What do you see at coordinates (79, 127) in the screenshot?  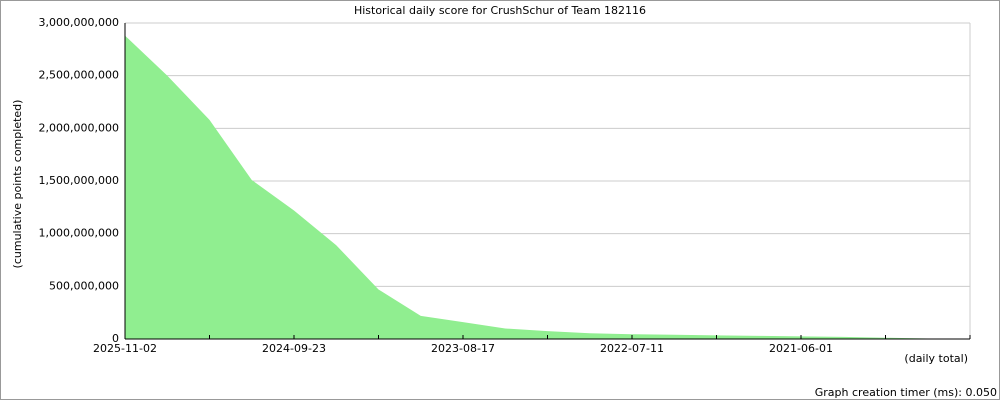 I see `y-tick-label: 2,000,000,000` at bounding box center [79, 127].